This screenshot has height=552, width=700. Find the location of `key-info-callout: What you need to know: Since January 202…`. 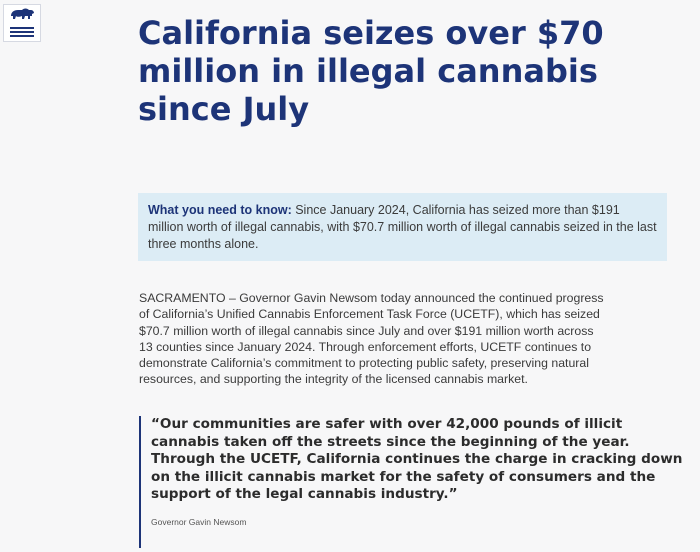

key-info-callout: What you need to know: Since January 202… is located at coordinates (402, 227).